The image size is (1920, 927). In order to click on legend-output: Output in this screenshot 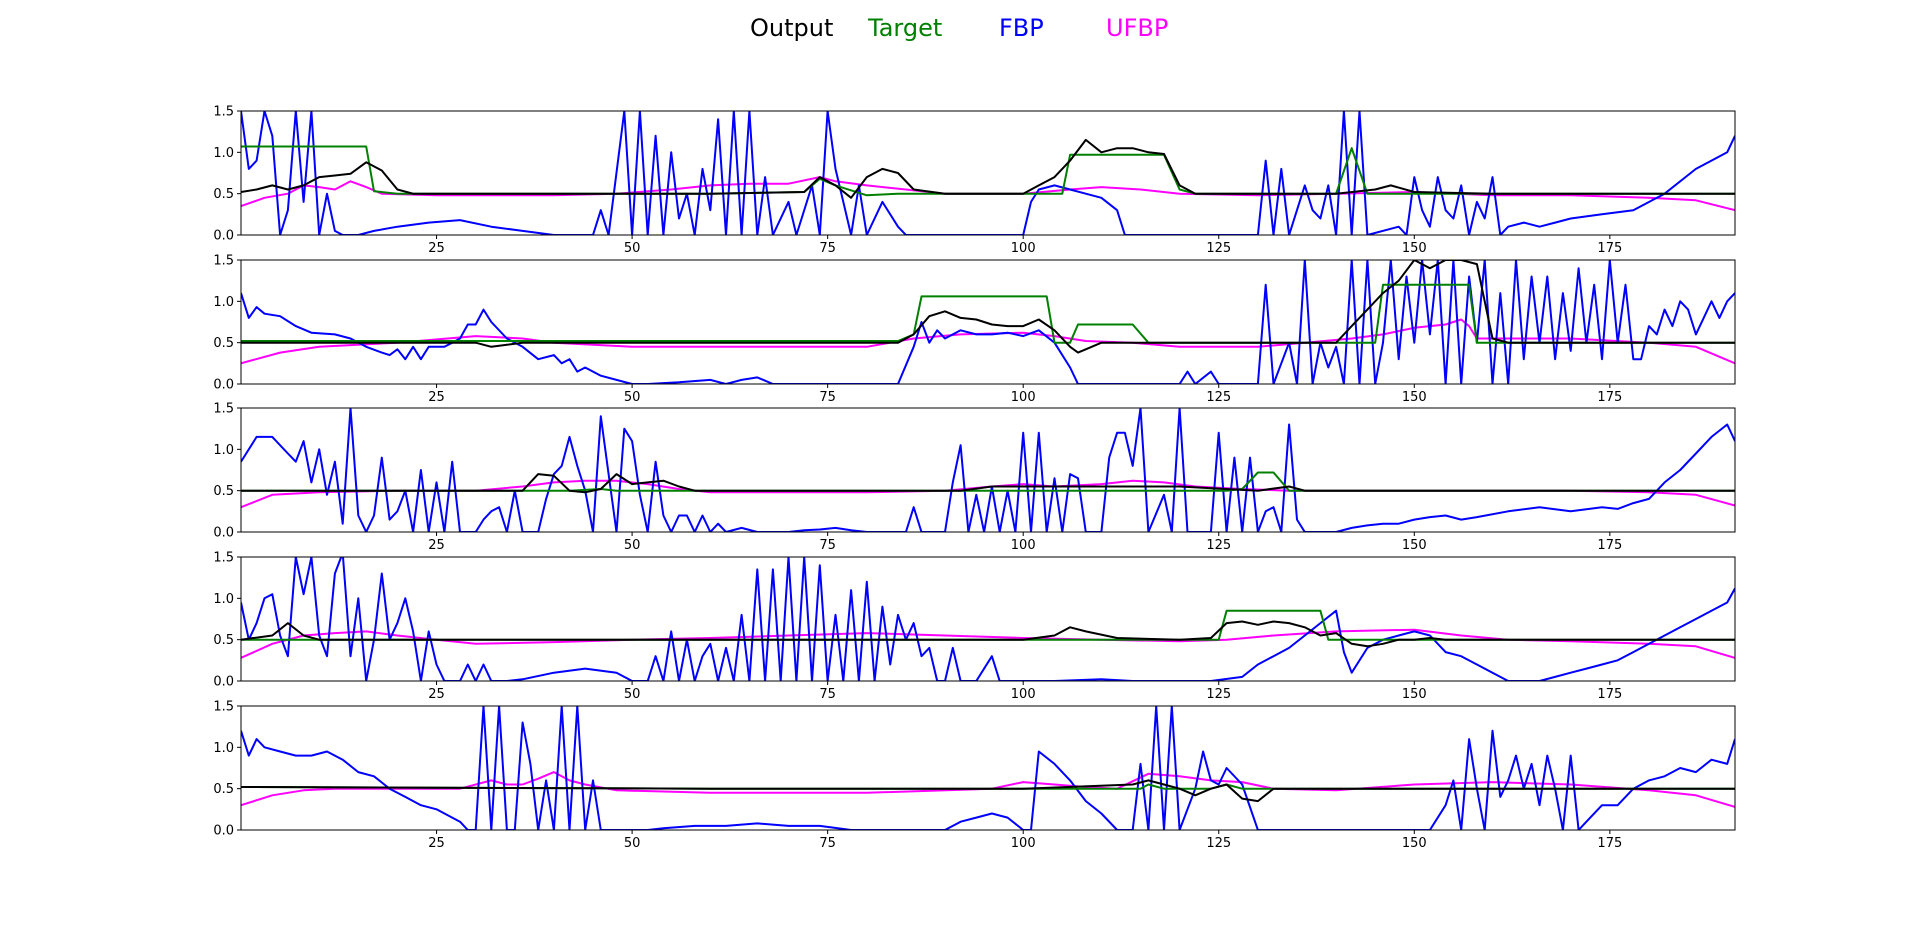, I will do `click(792, 28)`.